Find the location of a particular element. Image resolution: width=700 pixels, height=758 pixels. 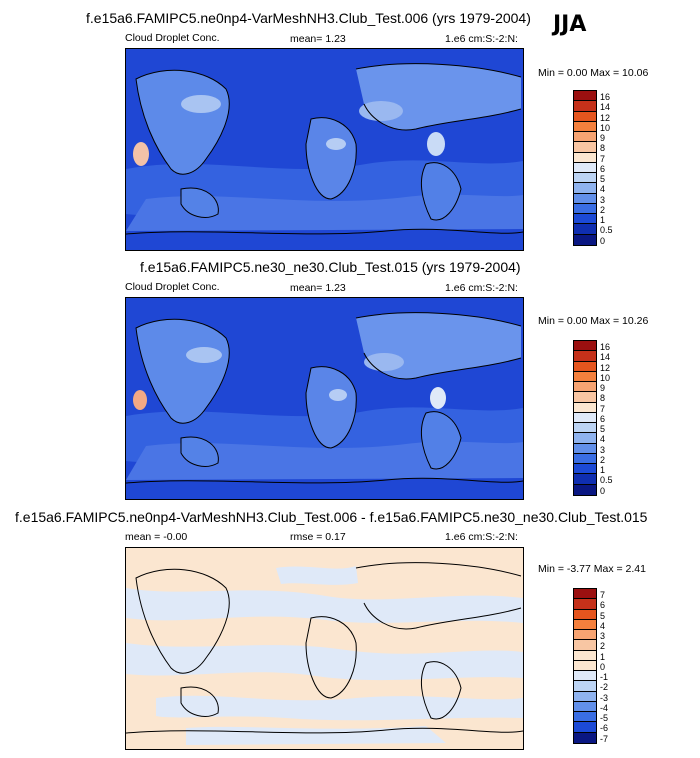

panel3-minmax-label: Min = -3.77 Max = 2.41 is located at coordinates (592, 569).